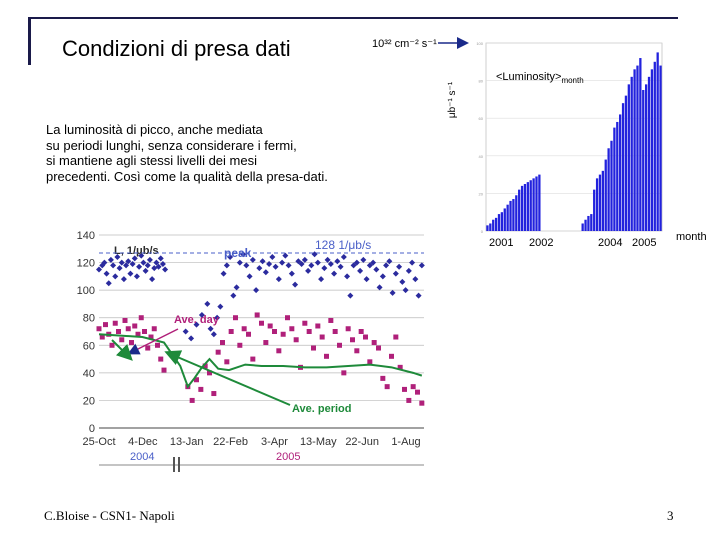 The height and width of the screenshot is (540, 720). I want to click on peak-label: peak, so click(238, 253).